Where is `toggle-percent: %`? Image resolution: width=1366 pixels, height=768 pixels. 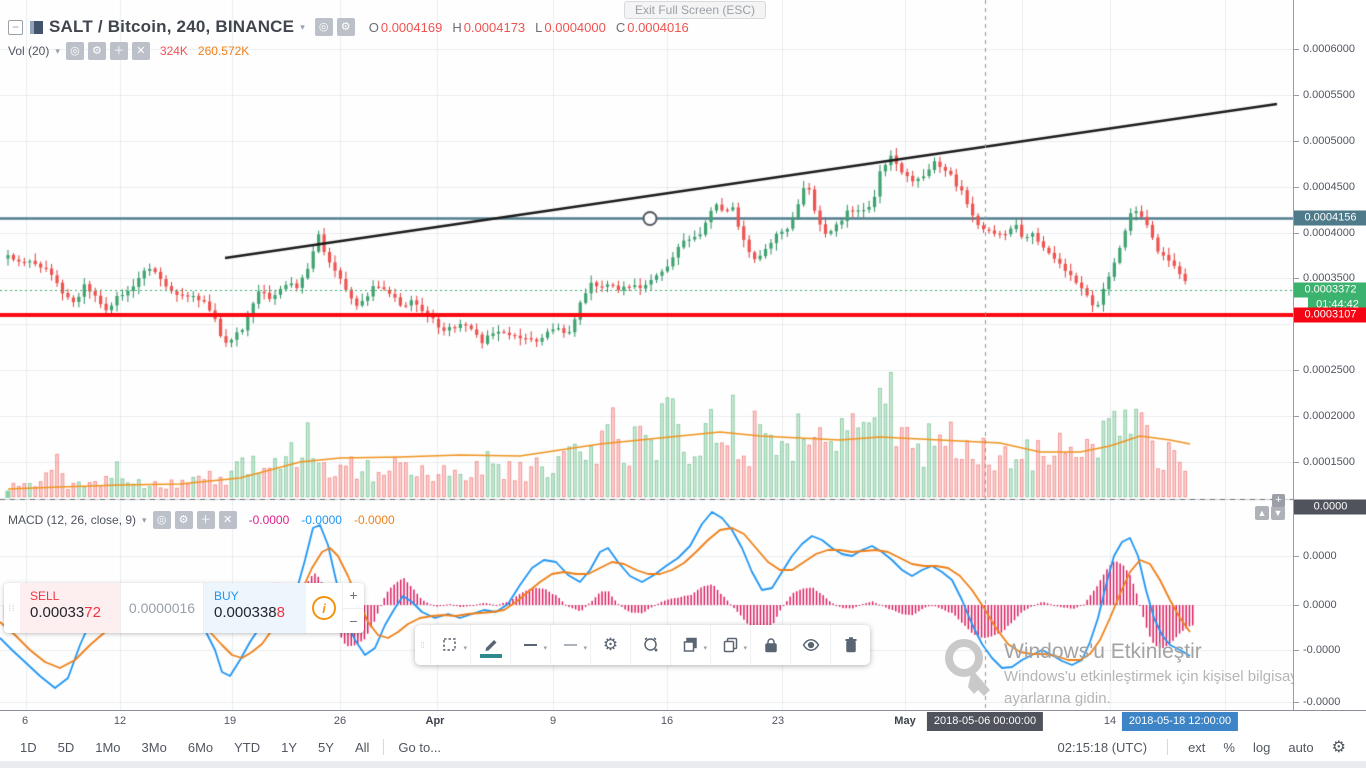
toggle-percent: % is located at coordinates (1229, 747).